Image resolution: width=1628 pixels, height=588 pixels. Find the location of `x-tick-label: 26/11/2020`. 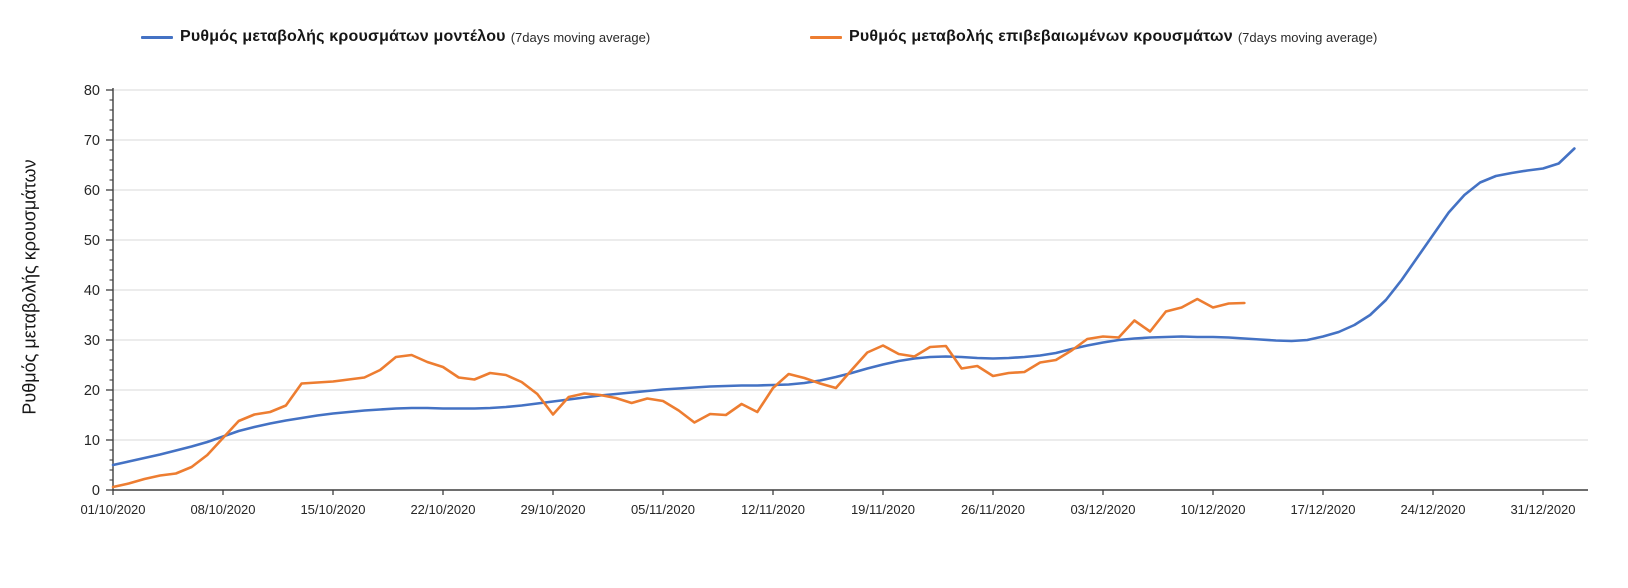

x-tick-label: 26/11/2020 is located at coordinates (993, 509).